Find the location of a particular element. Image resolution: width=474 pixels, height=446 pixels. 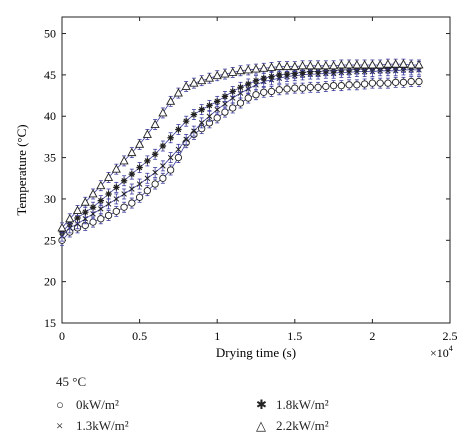

y-tick-label: 35 is located at coordinates (50, 158).